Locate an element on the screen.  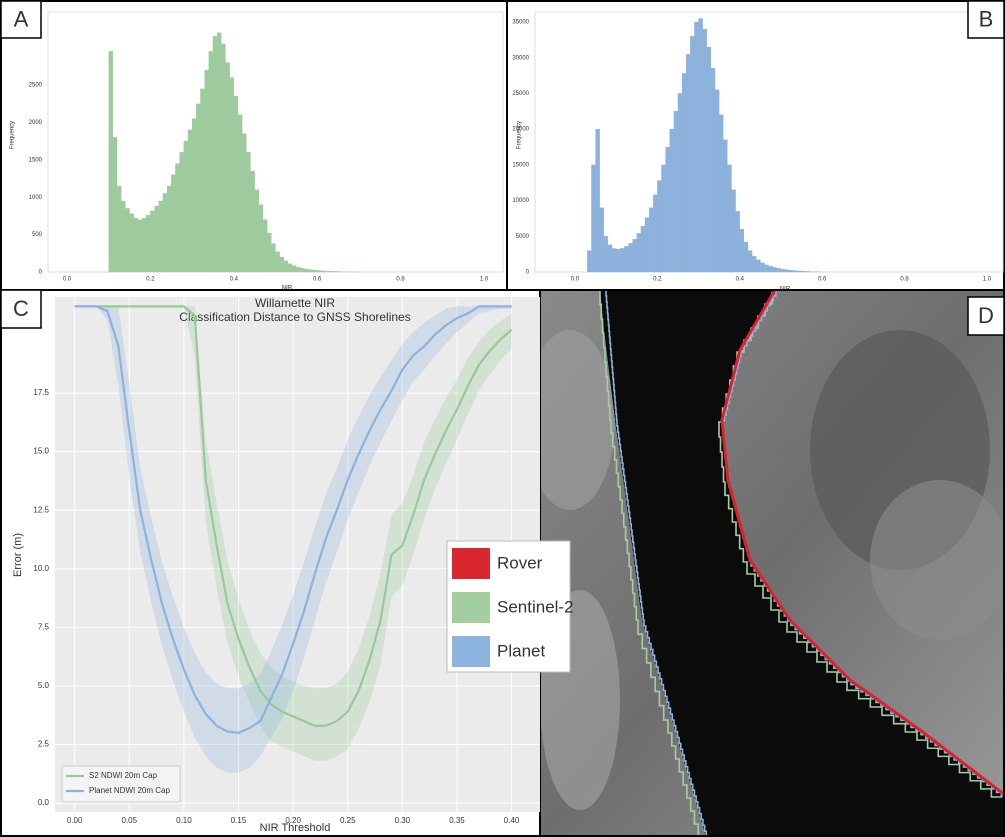
x-tick-label: 0.40 is located at coordinates (512, 820).